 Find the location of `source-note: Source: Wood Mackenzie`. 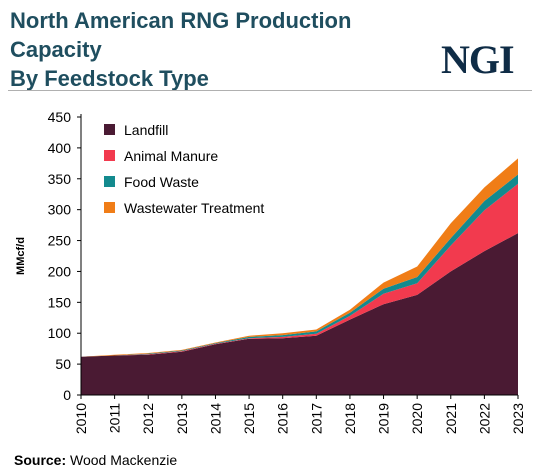

source-note: Source: Wood Mackenzie is located at coordinates (95, 460).